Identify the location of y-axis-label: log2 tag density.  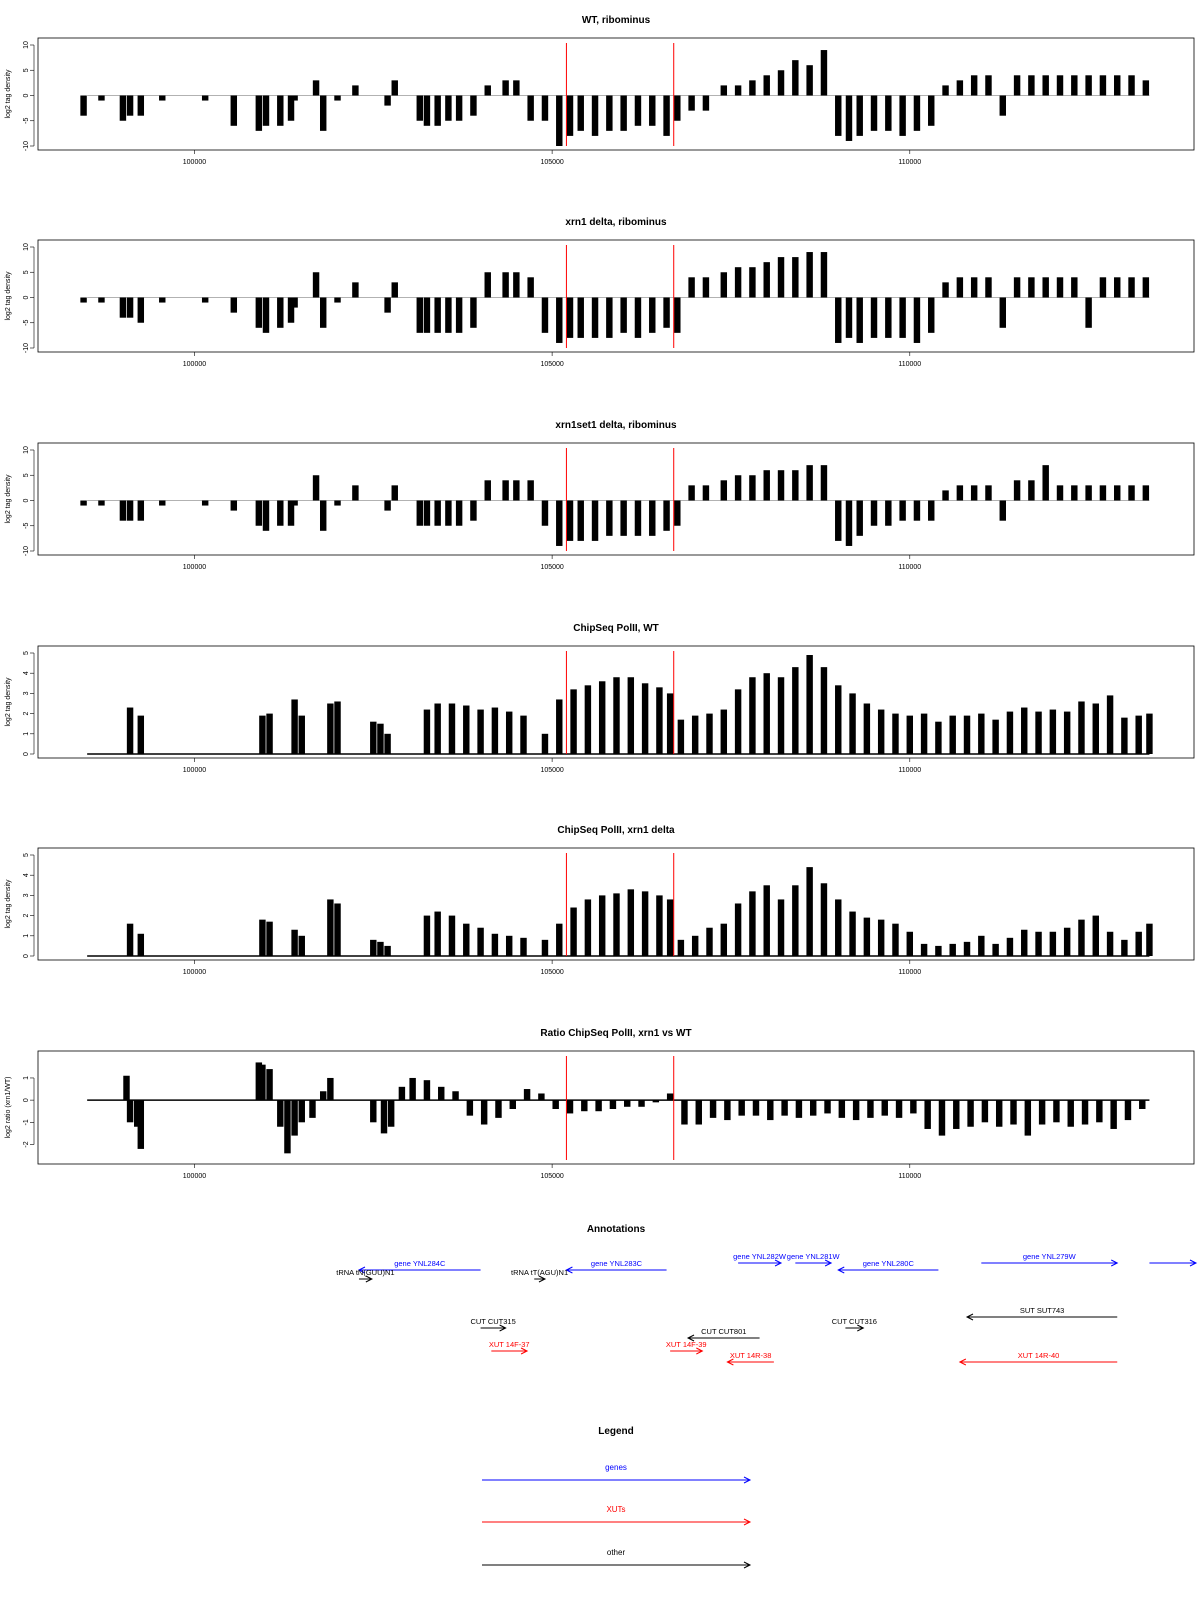
(8, 94).